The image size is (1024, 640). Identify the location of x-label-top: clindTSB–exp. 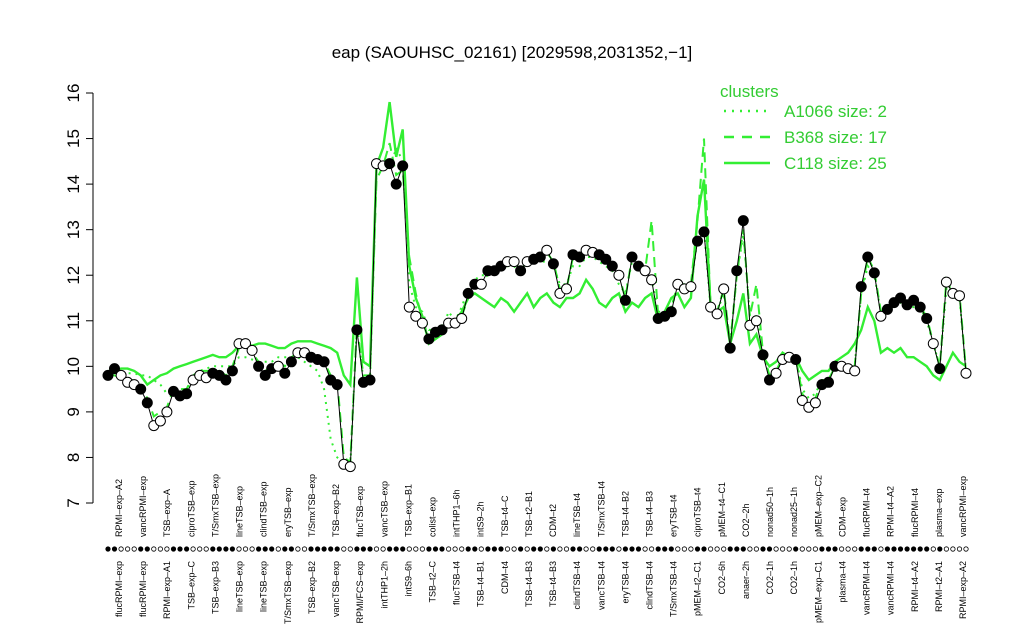
(264, 509).